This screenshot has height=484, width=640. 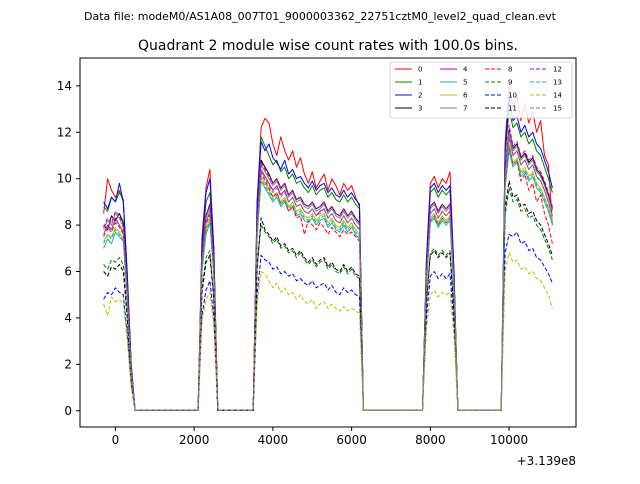 I want to click on y-tick-label: 12, so click(x=64, y=132).